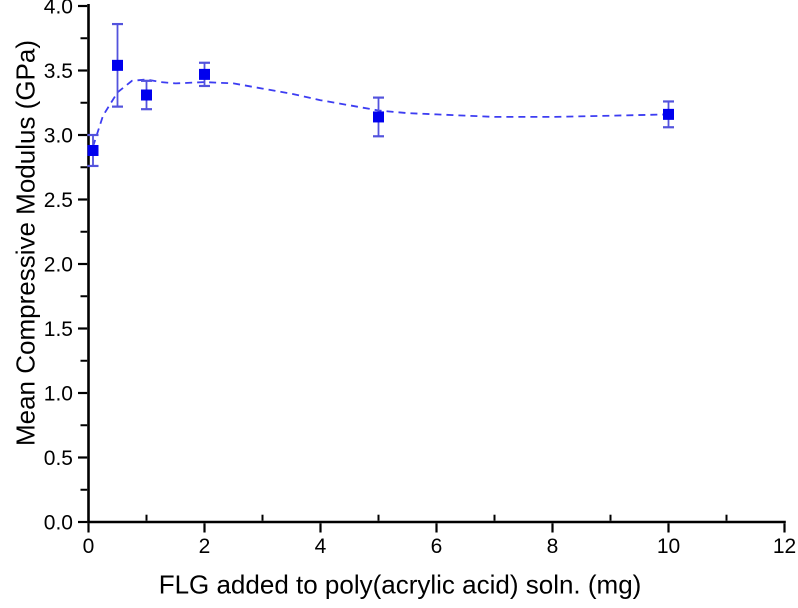 The height and width of the screenshot is (608, 798). I want to click on y-tick-label: 4.0, so click(58, 9).